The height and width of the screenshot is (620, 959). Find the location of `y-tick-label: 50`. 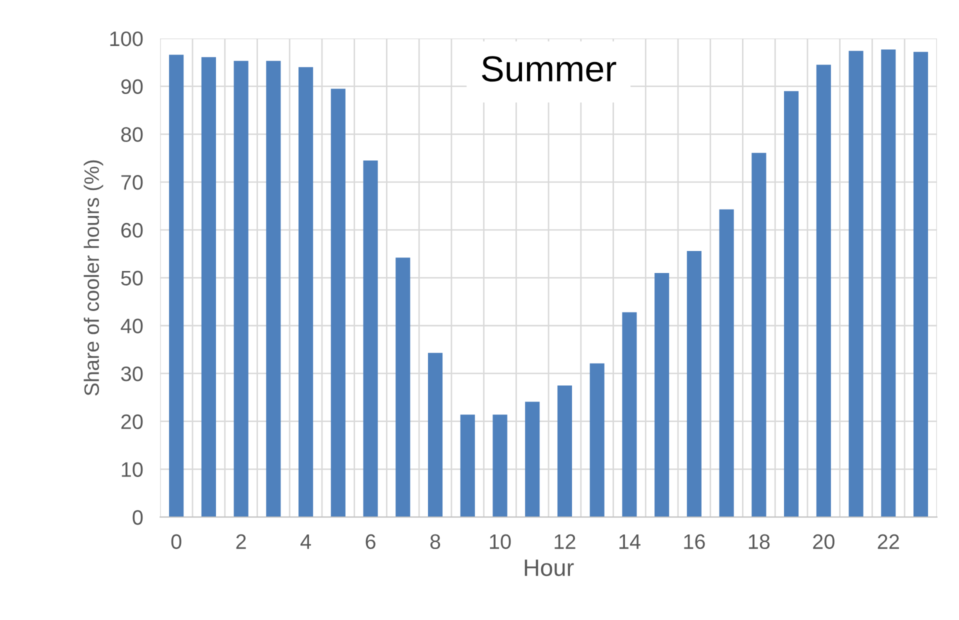

y-tick-label: 50 is located at coordinates (132, 278).